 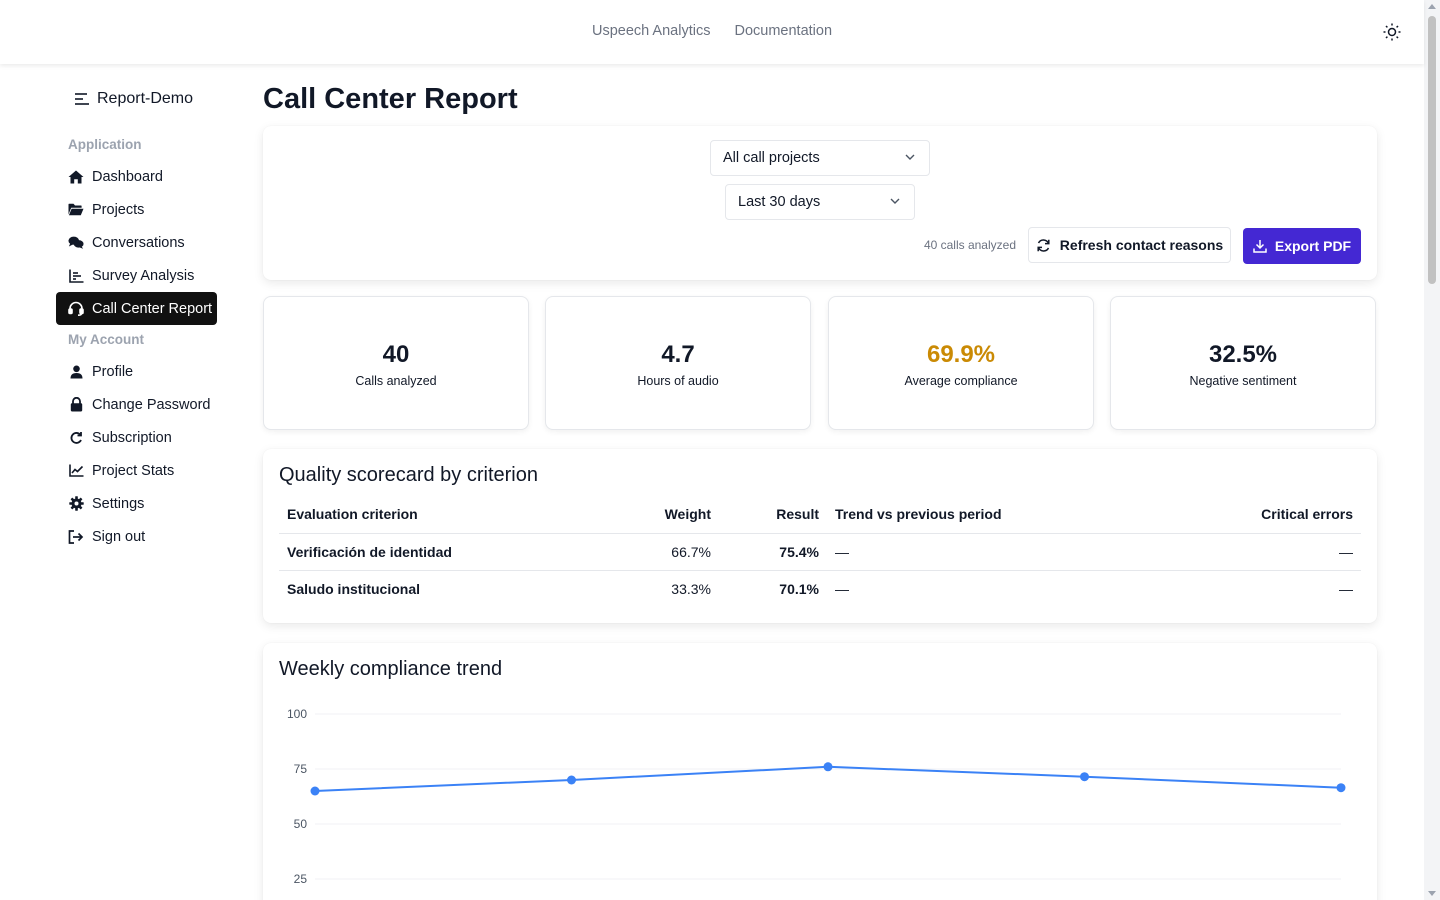 What do you see at coordinates (396, 354) in the screenshot?
I see `stat-value: 40` at bounding box center [396, 354].